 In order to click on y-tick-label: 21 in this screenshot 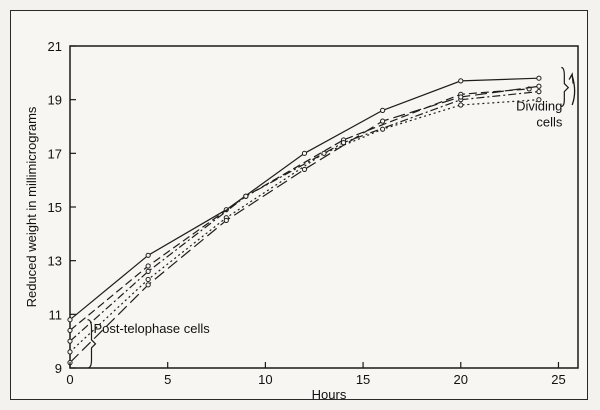, I will do `click(55, 46)`.